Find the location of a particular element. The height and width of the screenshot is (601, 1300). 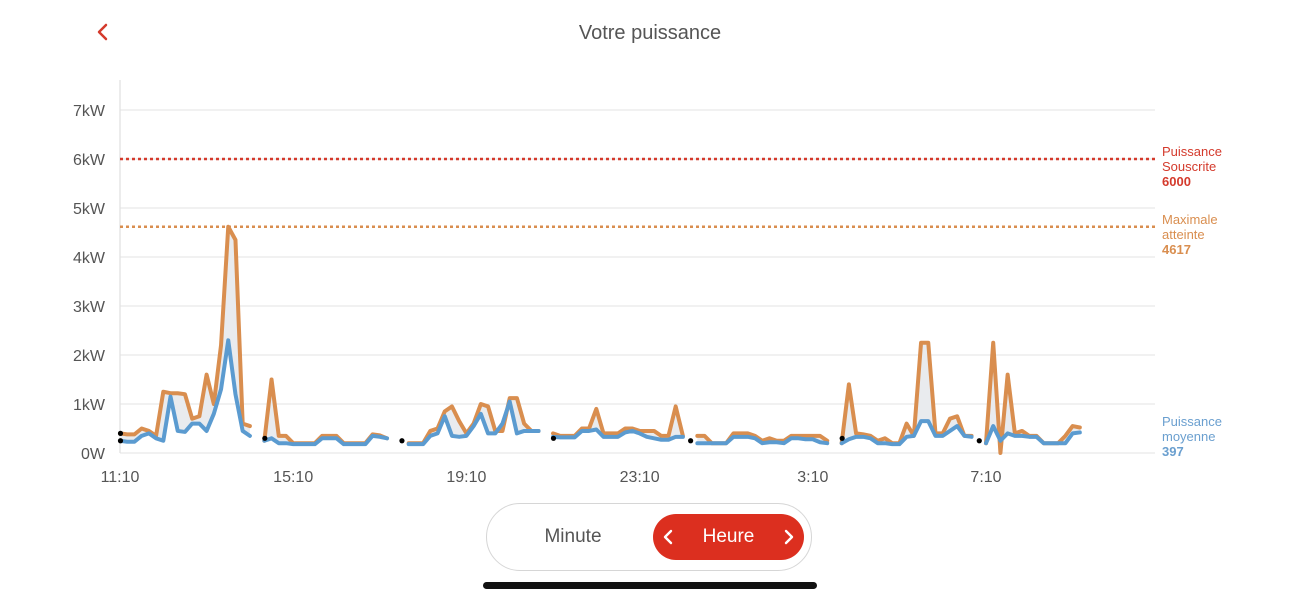

y-tick-label: 2kW is located at coordinates (89, 356).